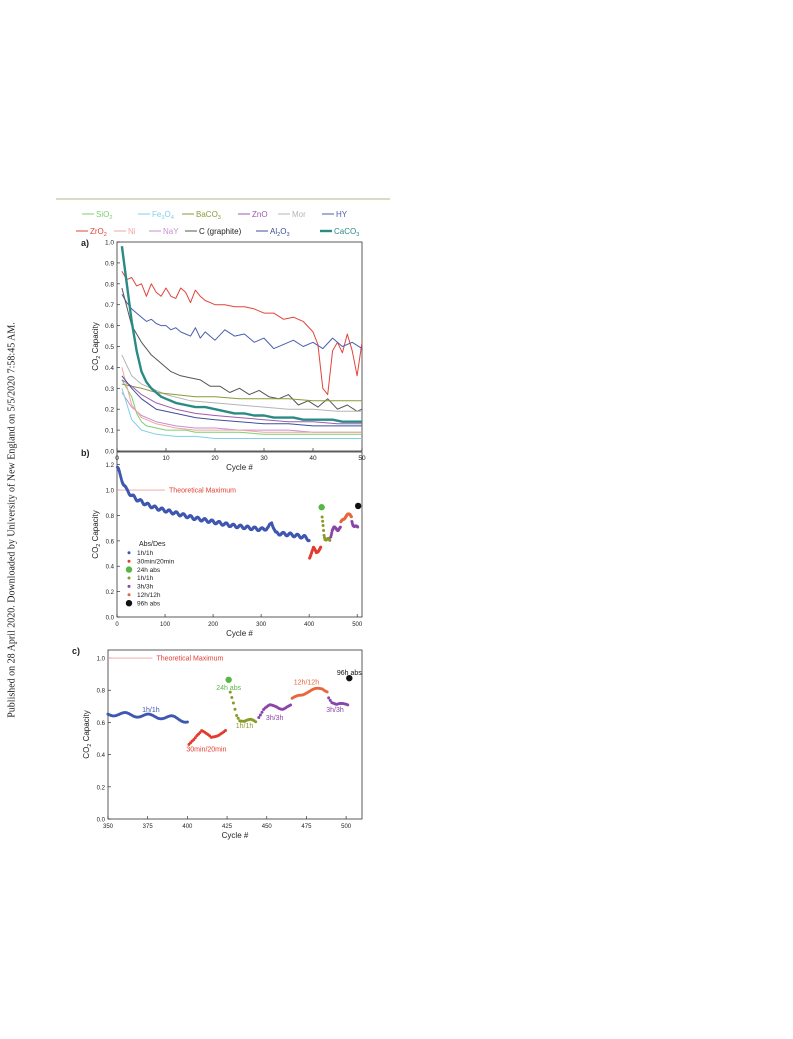  I want to click on legend-label: Fe3O4, so click(163, 215).